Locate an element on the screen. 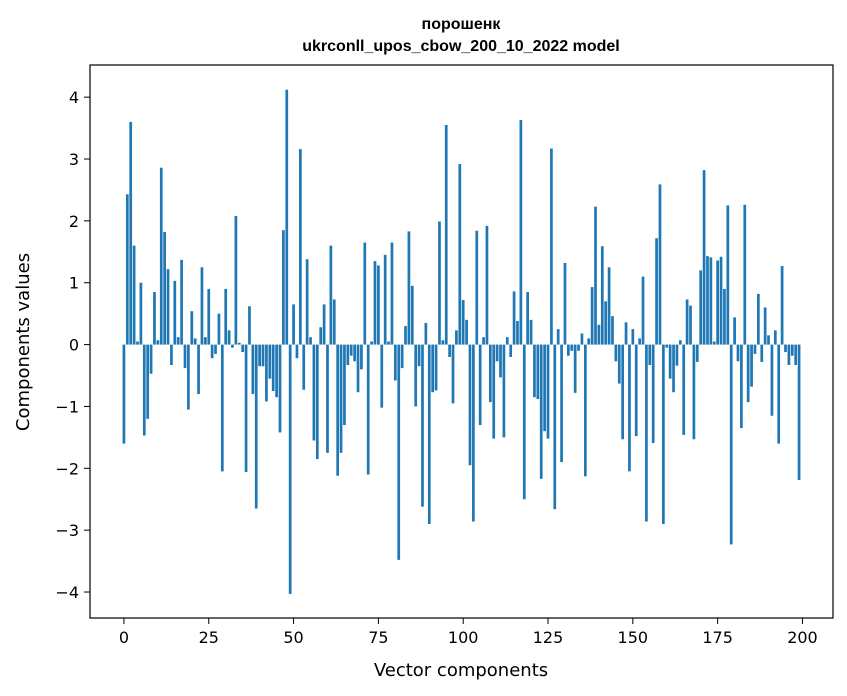 The image size is (847, 696). y-tick-label: 0 is located at coordinates (74, 345).